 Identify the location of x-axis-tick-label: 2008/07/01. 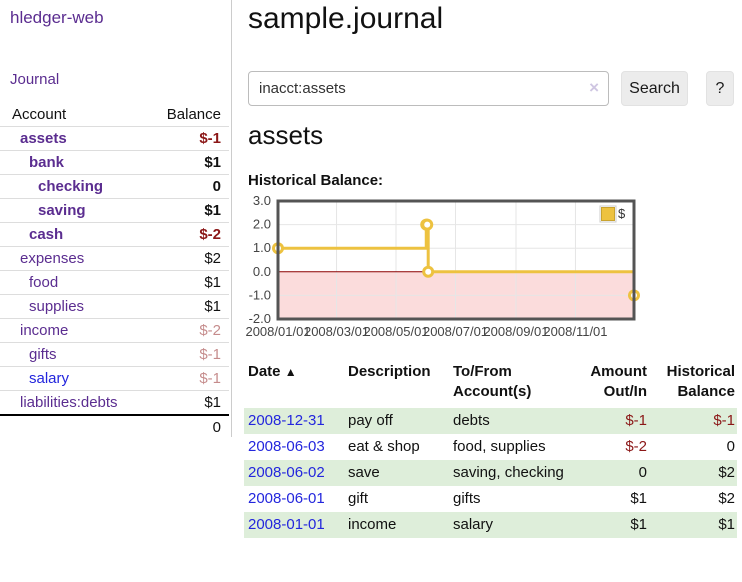
(455, 331).